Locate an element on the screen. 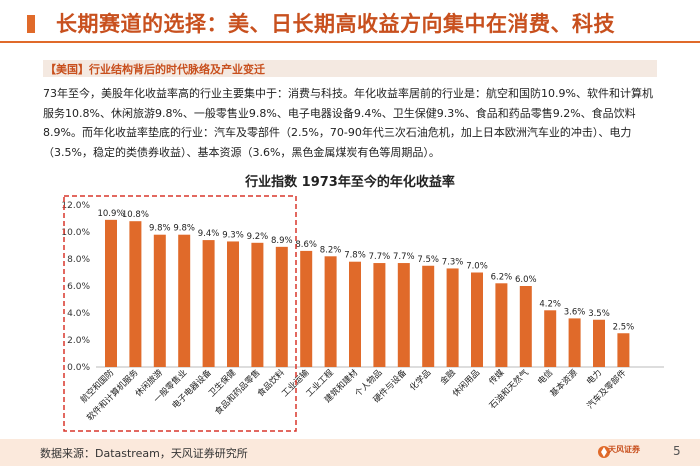  bar-value-label: 9.3% is located at coordinates (233, 235).